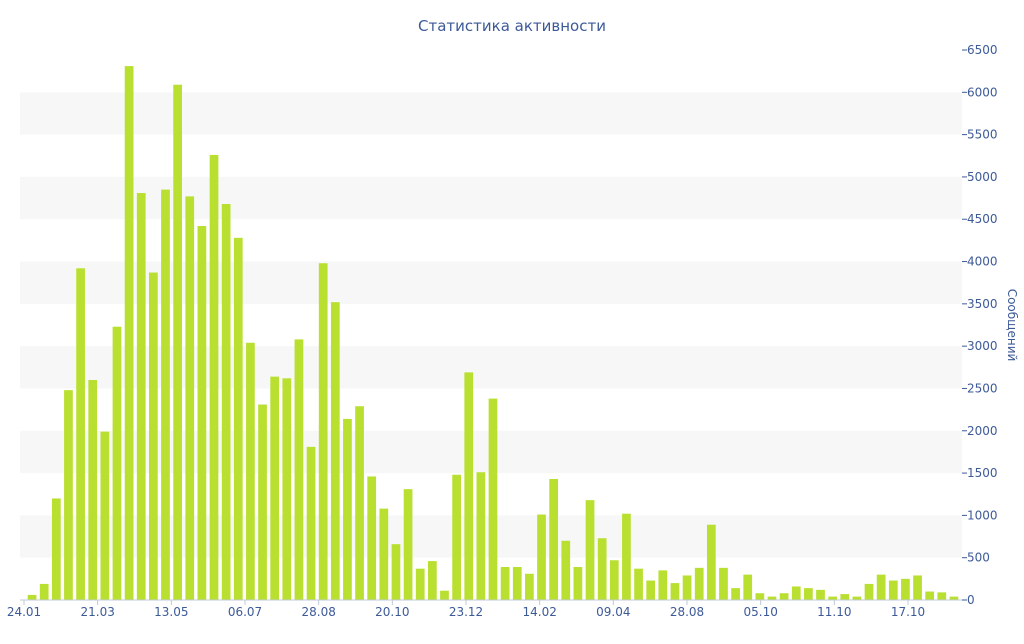  I want to click on y-tick-label: 4000, so click(982, 262).